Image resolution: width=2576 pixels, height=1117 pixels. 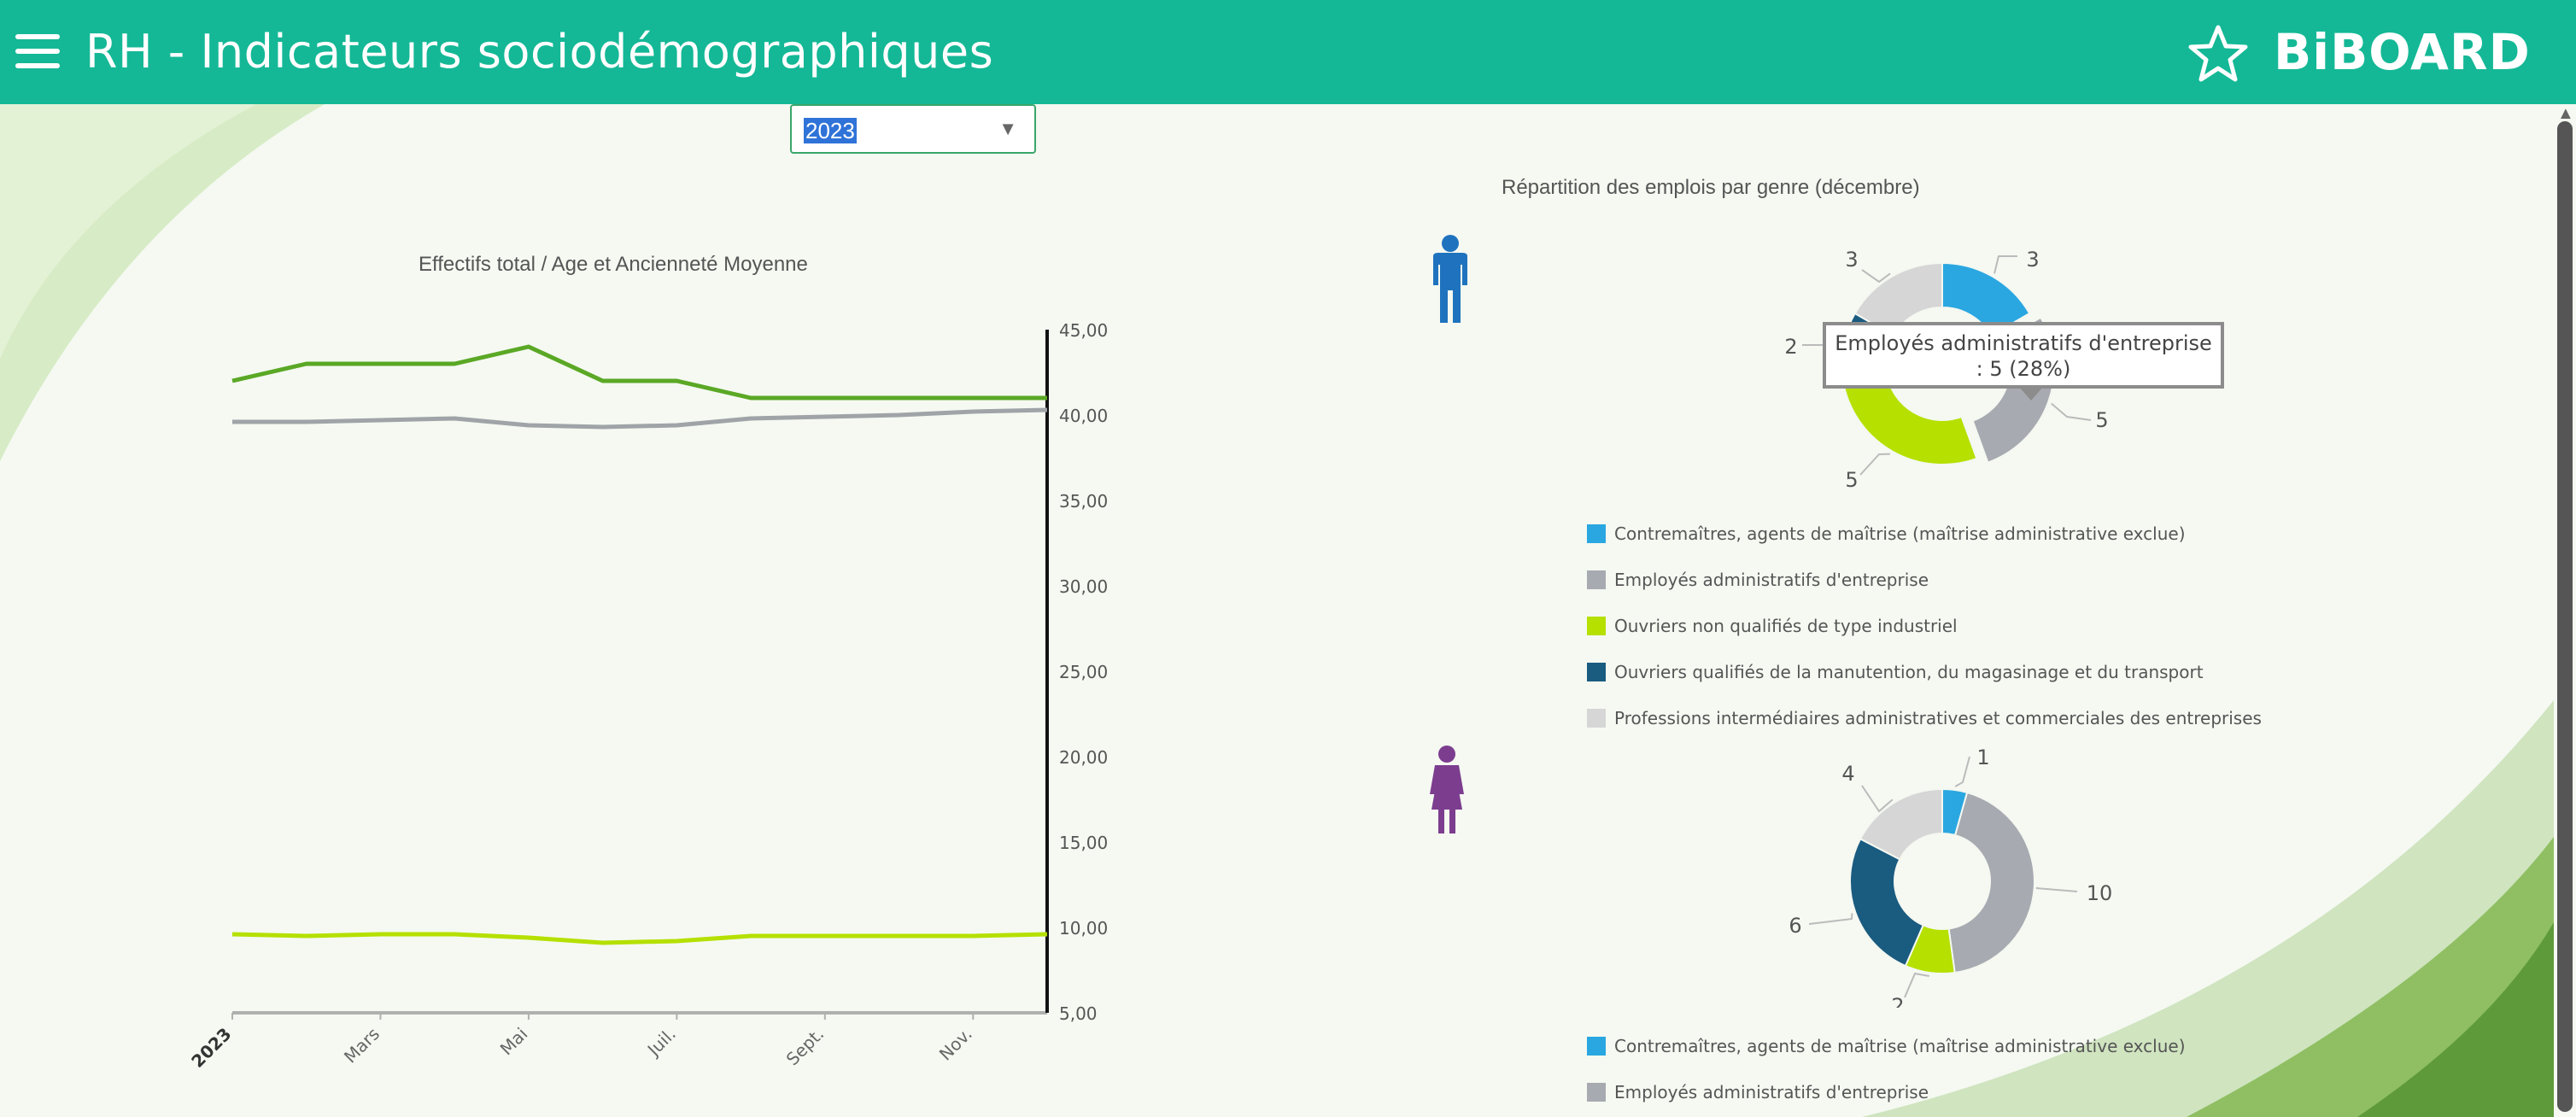 What do you see at coordinates (1450, 279) in the screenshot?
I see `male-person-icon` at bounding box center [1450, 279].